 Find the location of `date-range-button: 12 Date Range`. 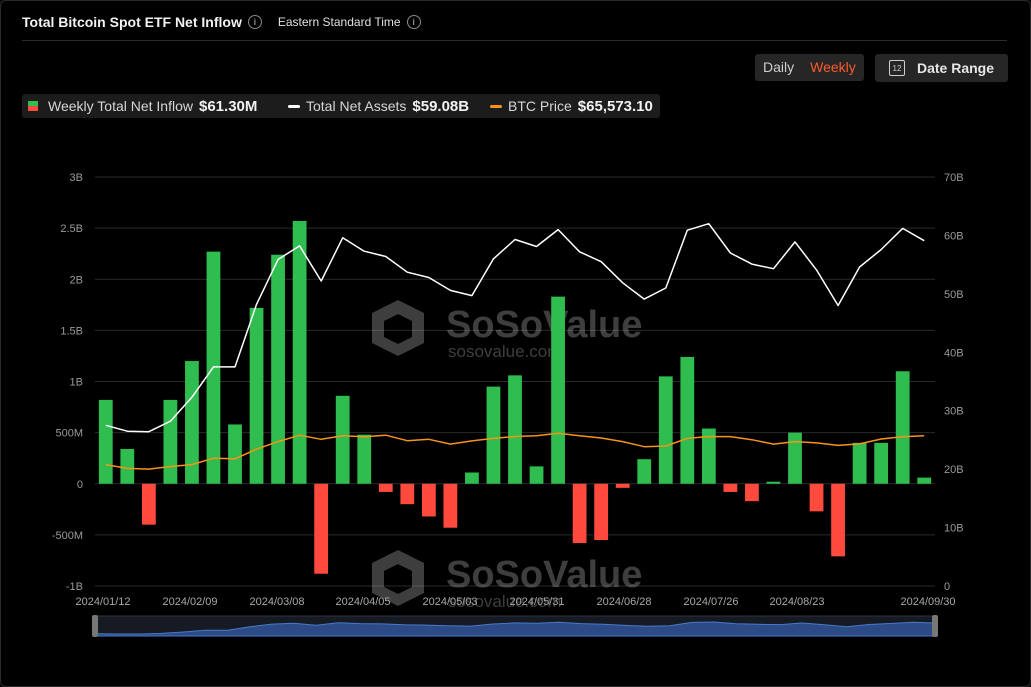

date-range-button: 12 Date Range is located at coordinates (941, 68).